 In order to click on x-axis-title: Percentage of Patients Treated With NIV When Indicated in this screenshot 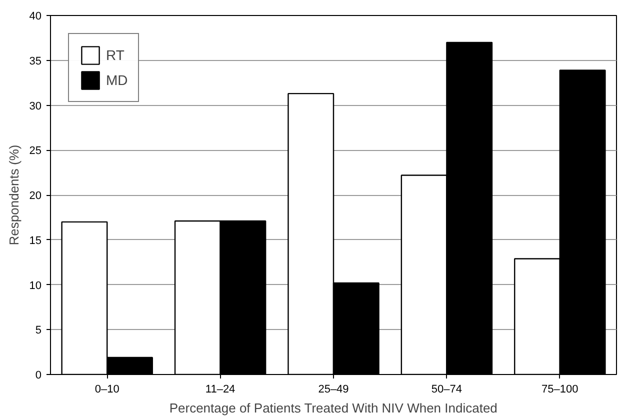, I will do `click(333, 408)`.